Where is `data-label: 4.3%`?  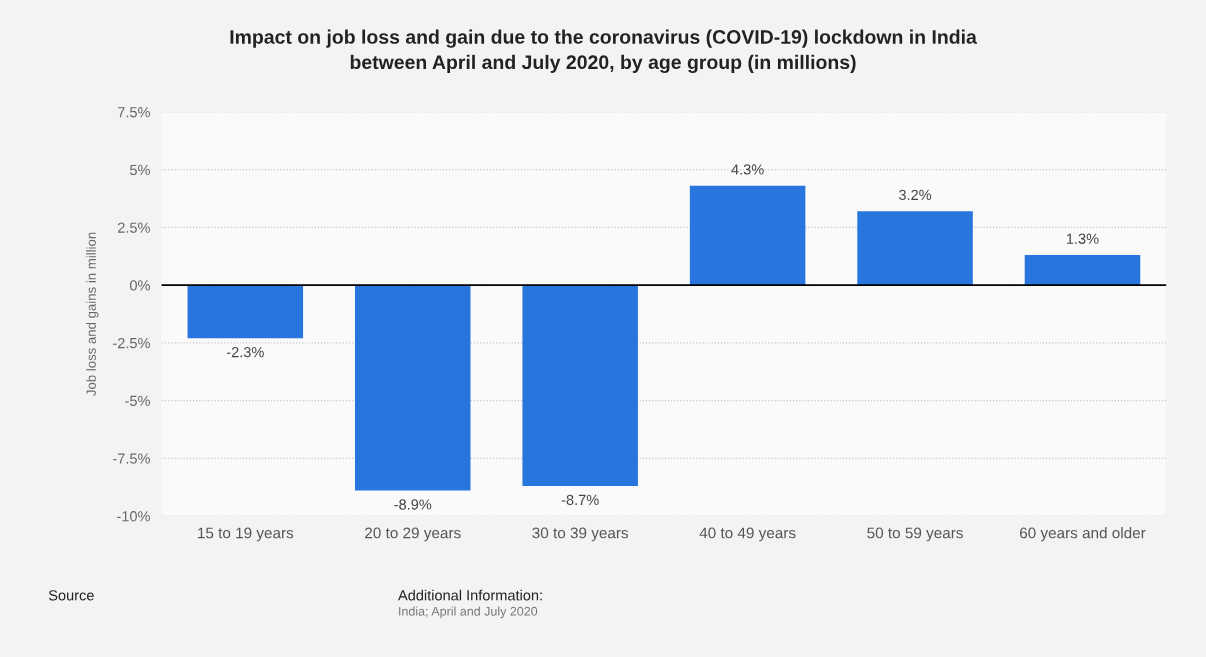 data-label: 4.3% is located at coordinates (747, 169).